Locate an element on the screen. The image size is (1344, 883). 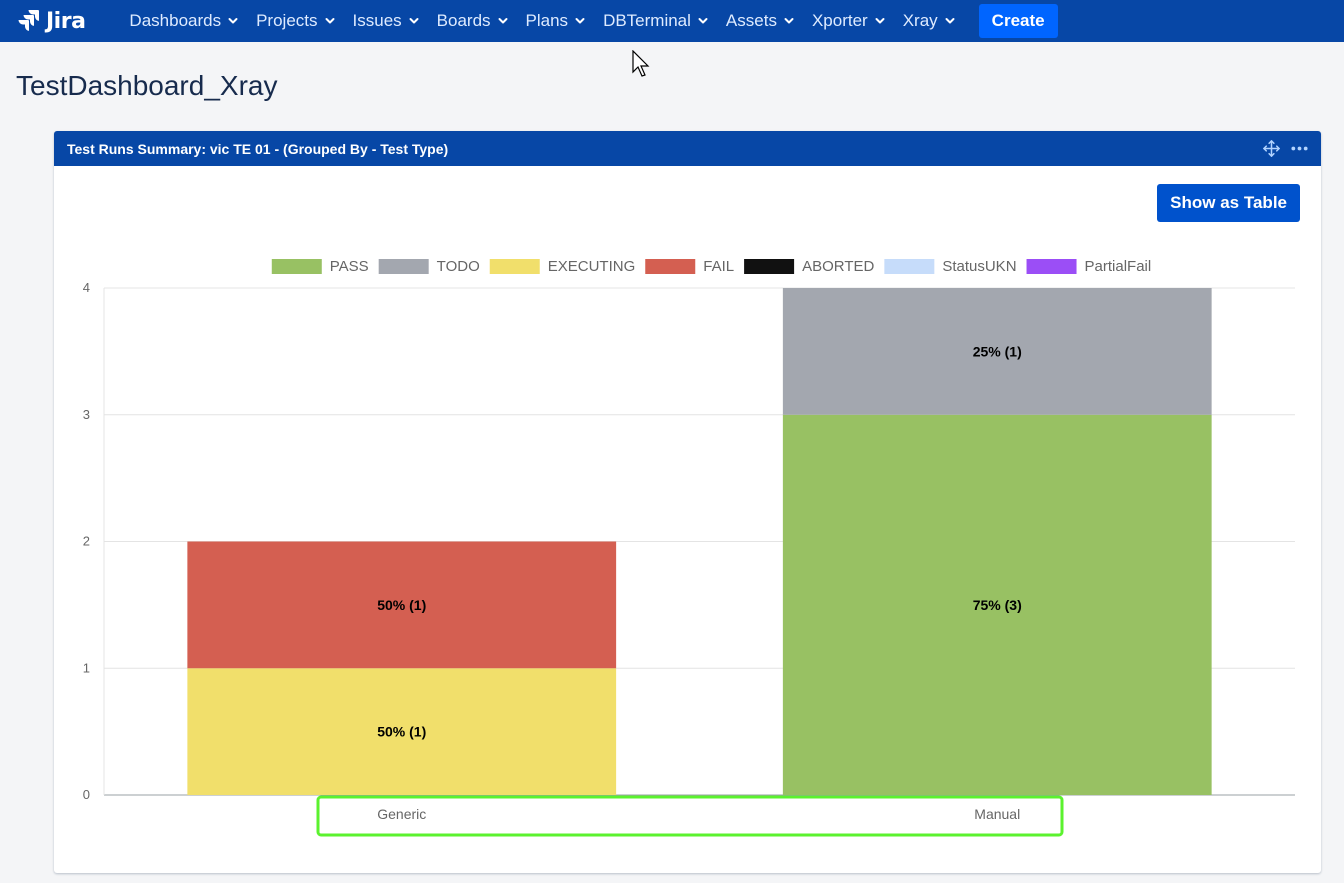
x-axis-highlight-box is located at coordinates (690, 816).